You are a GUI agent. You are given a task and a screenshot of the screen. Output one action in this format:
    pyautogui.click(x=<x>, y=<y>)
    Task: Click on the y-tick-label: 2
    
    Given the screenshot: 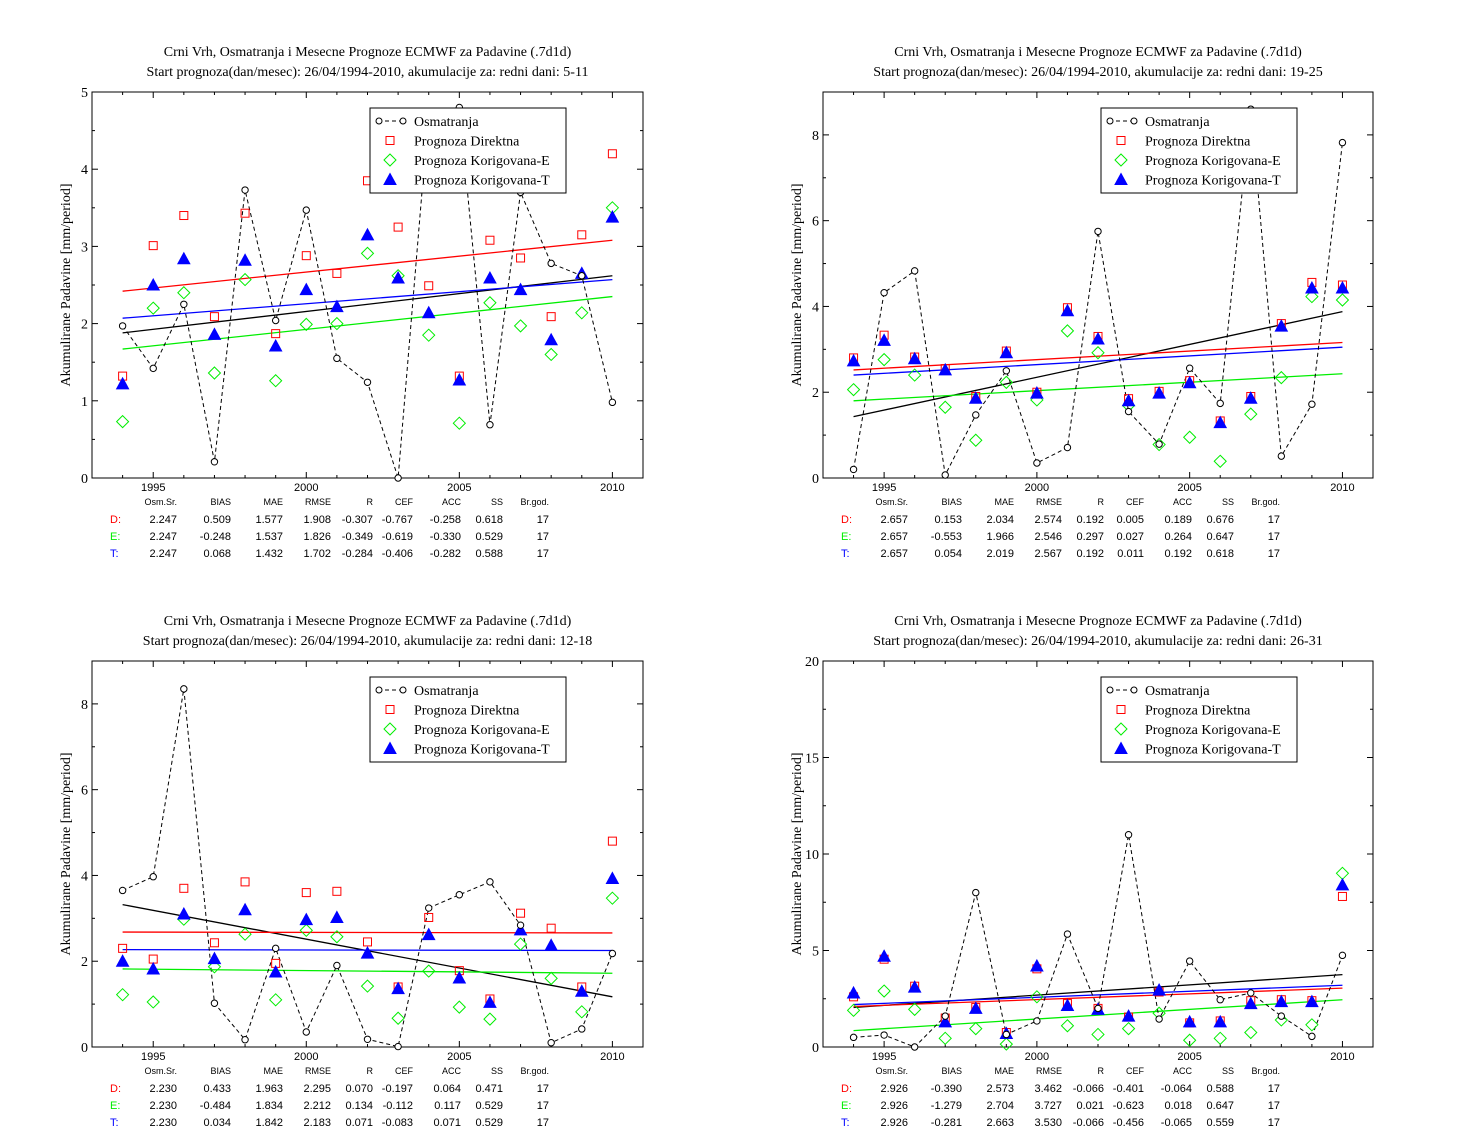 What is the action you would take?
    pyautogui.click(x=84, y=962)
    